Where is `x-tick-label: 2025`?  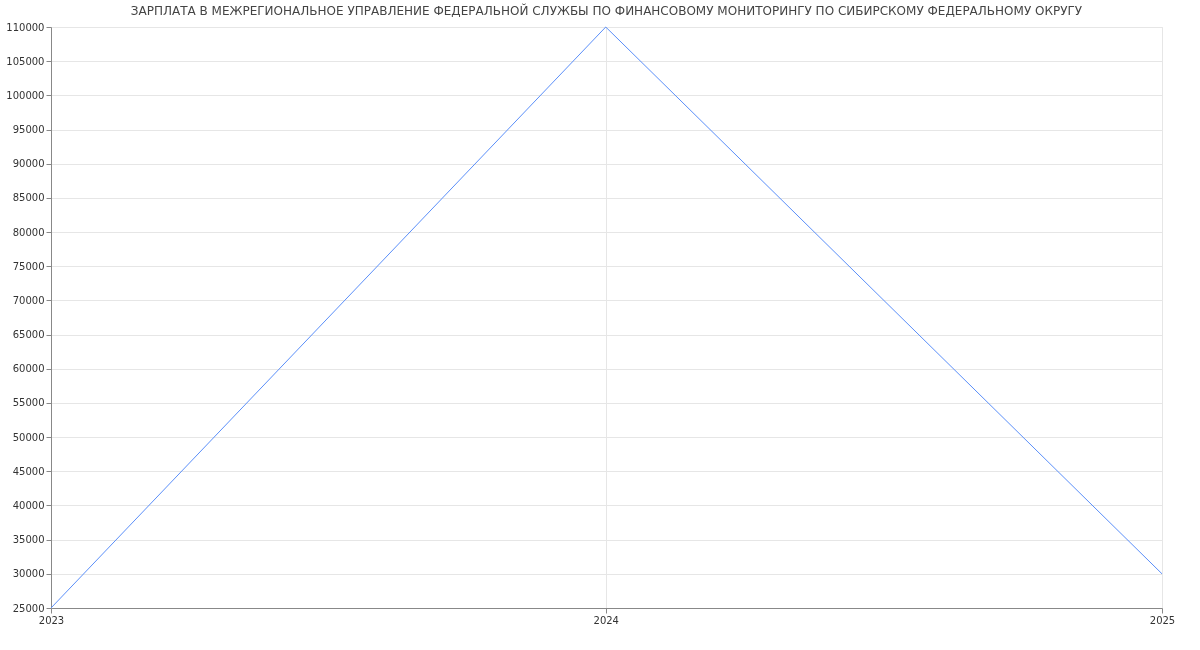 x-tick-label: 2025 is located at coordinates (1162, 620).